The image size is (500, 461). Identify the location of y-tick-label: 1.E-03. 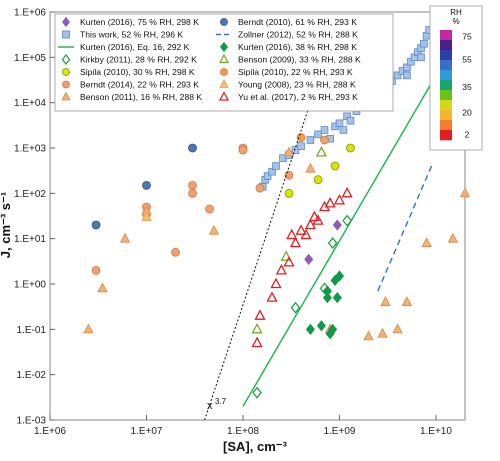
(32, 421).